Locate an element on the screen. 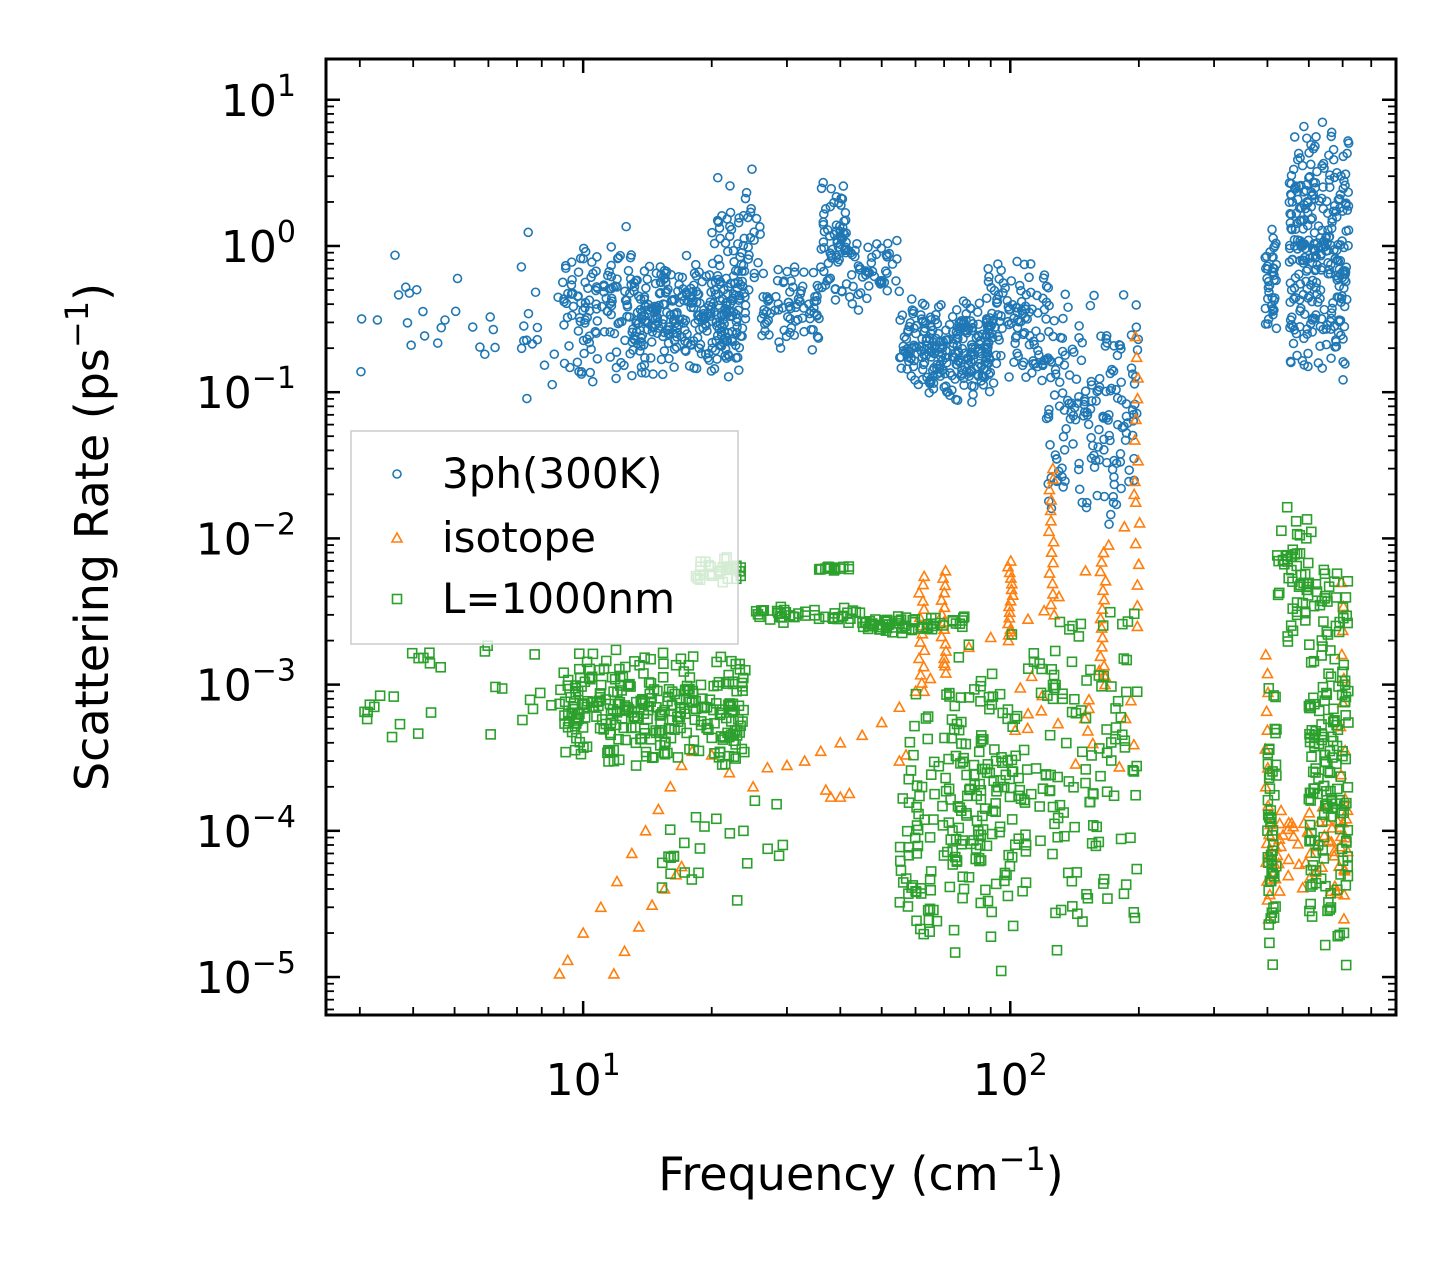 The width and height of the screenshot is (1455, 1265). y-tick-label: 10−5 is located at coordinates (246, 975).